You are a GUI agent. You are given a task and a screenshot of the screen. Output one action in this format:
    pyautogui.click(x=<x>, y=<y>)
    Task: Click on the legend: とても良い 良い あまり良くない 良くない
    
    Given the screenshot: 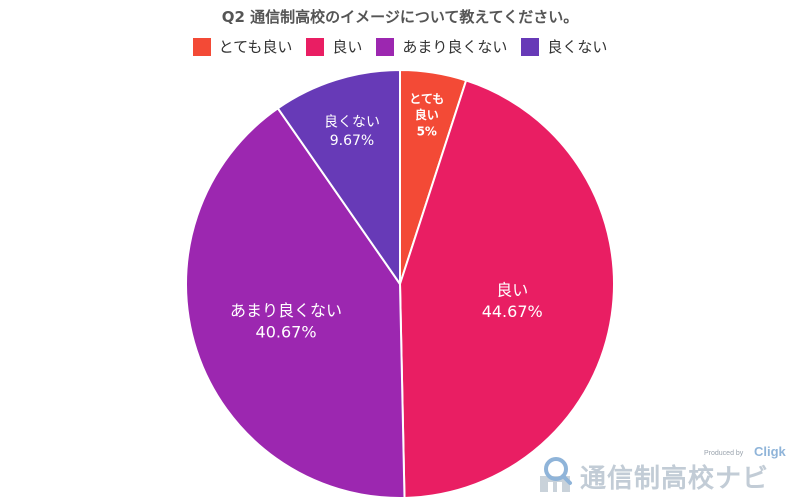 What is the action you would take?
    pyautogui.click(x=400, y=46)
    